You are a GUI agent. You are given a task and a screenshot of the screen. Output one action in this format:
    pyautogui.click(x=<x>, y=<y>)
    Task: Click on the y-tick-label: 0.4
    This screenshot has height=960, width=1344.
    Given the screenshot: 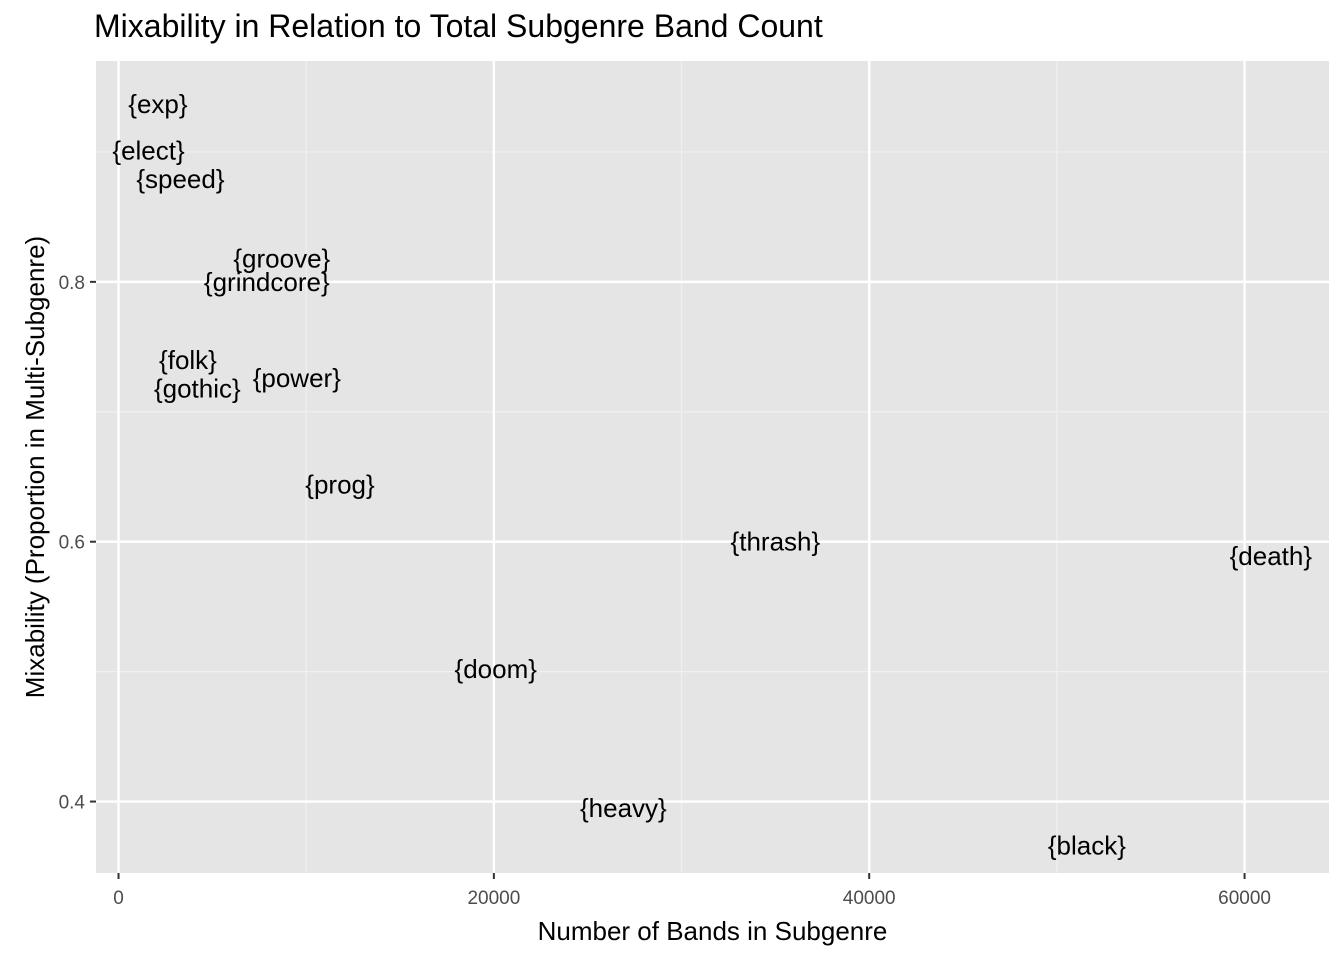 What is the action you would take?
    pyautogui.click(x=72, y=803)
    